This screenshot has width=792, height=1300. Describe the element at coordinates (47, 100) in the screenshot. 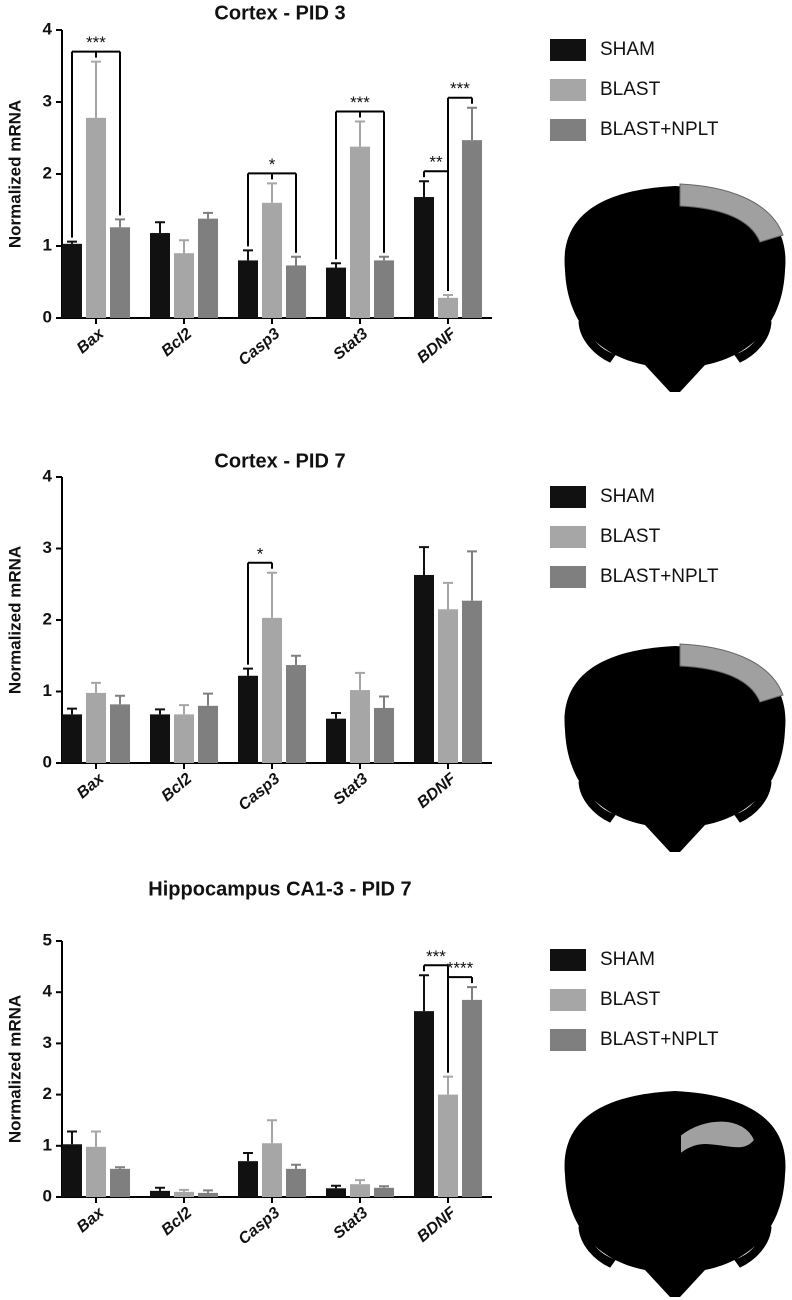

I see `y-tick-label: 3` at that location.